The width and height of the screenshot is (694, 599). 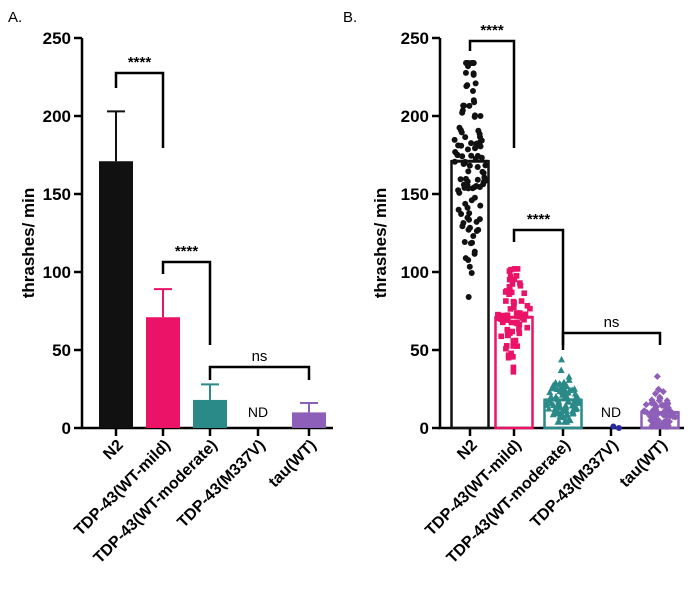 What do you see at coordinates (415, 38) in the screenshot?
I see `y-tick-label: 250` at bounding box center [415, 38].